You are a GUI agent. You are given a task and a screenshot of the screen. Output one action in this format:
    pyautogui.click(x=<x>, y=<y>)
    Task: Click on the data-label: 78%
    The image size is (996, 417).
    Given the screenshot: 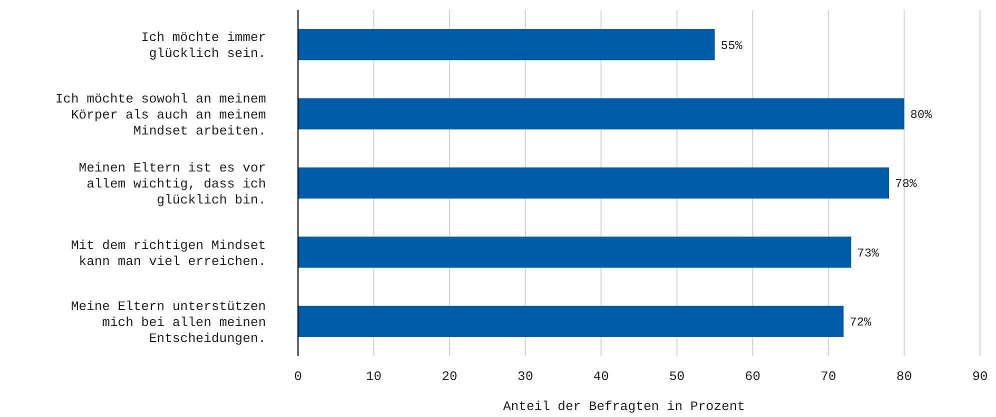 What is the action you would take?
    pyautogui.click(x=906, y=184)
    